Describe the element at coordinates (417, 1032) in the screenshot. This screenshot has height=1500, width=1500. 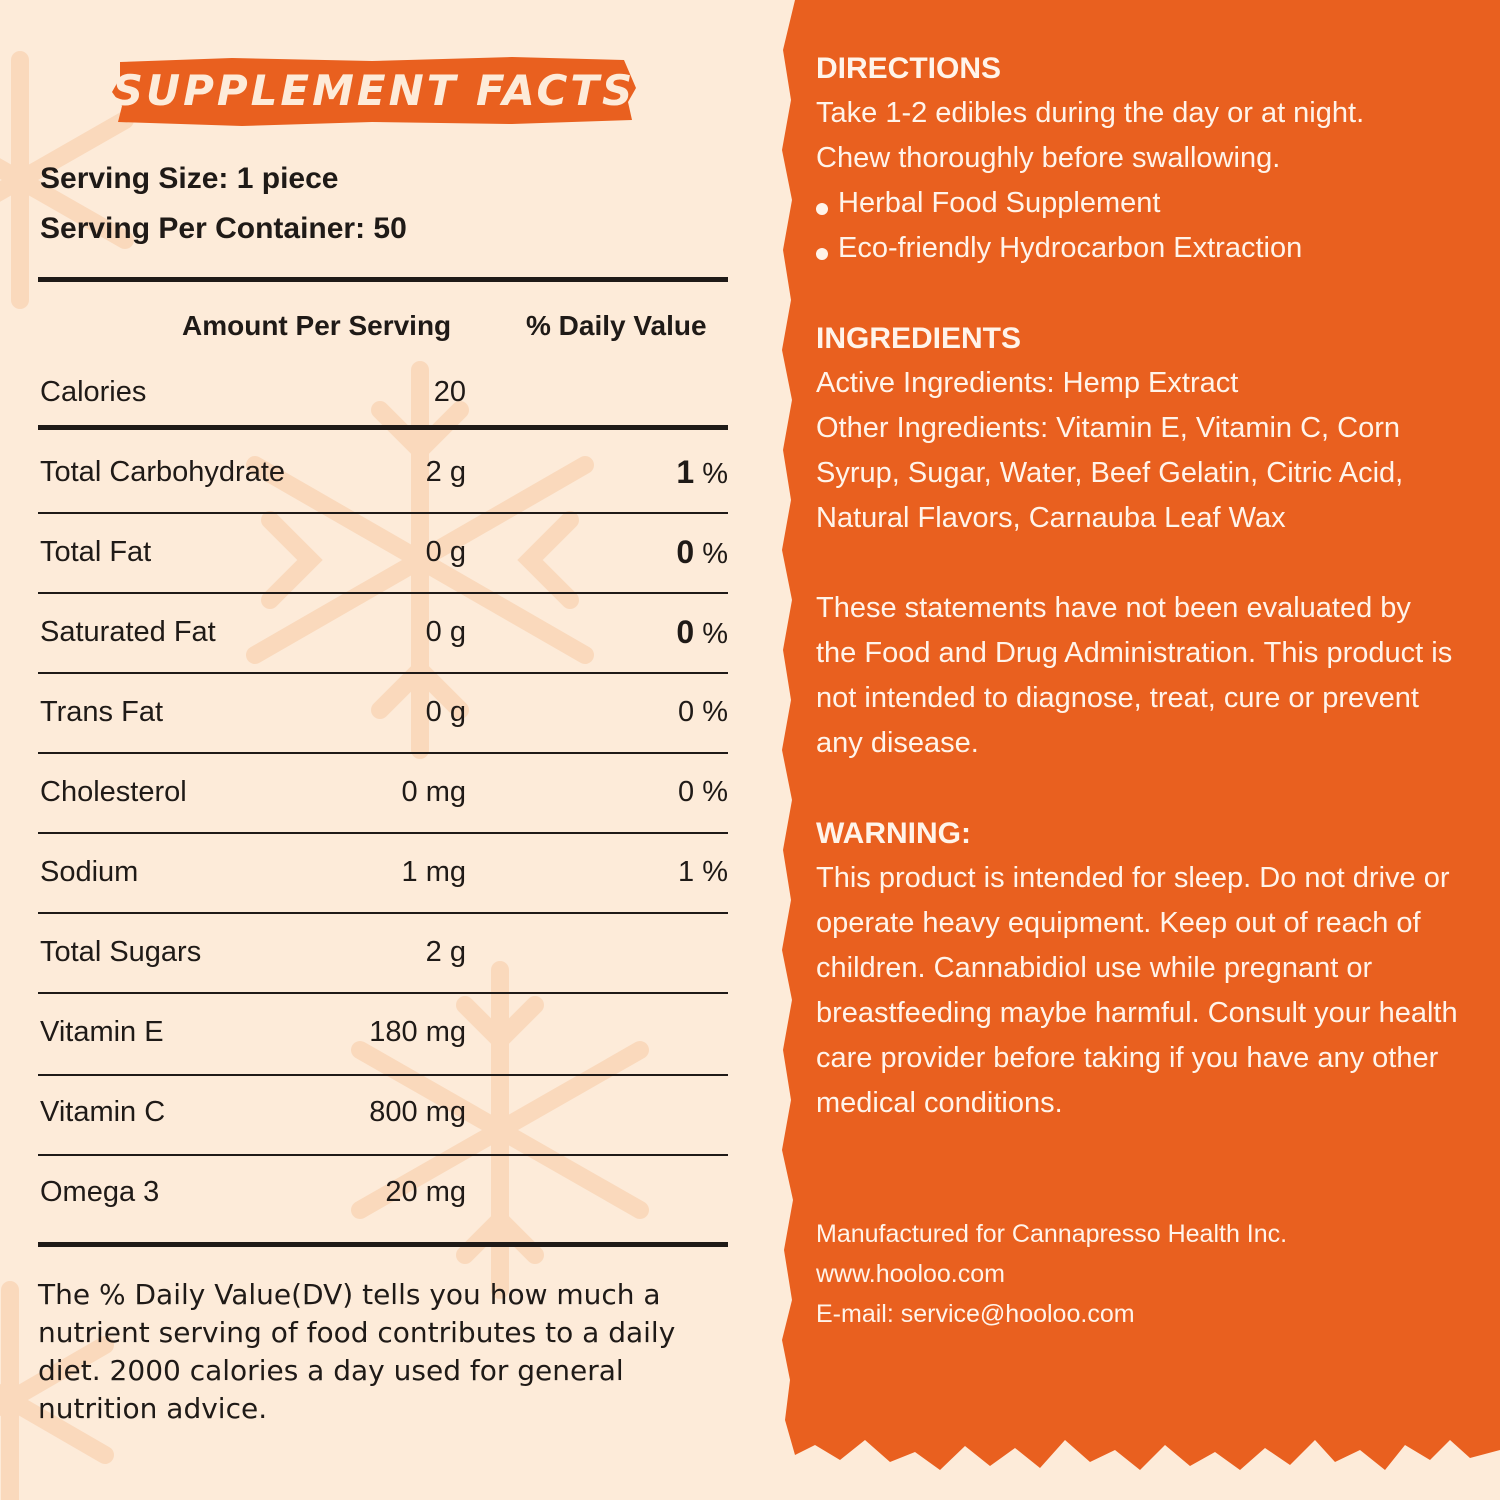
I see `nutrient-amount: 180 mg` at that location.